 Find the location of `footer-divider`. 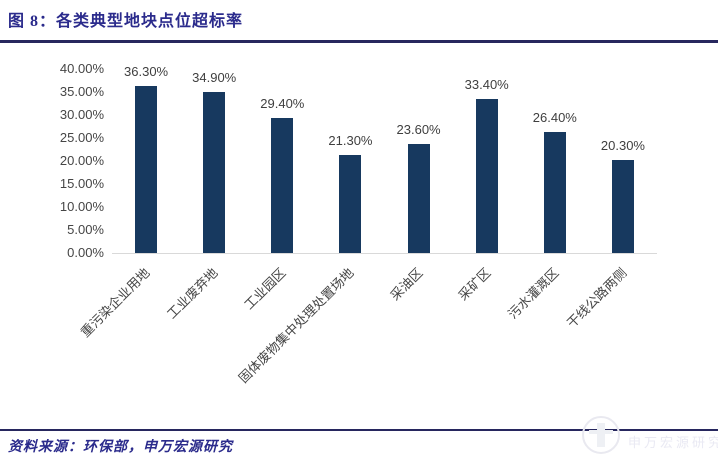

footer-divider is located at coordinates (359, 430).